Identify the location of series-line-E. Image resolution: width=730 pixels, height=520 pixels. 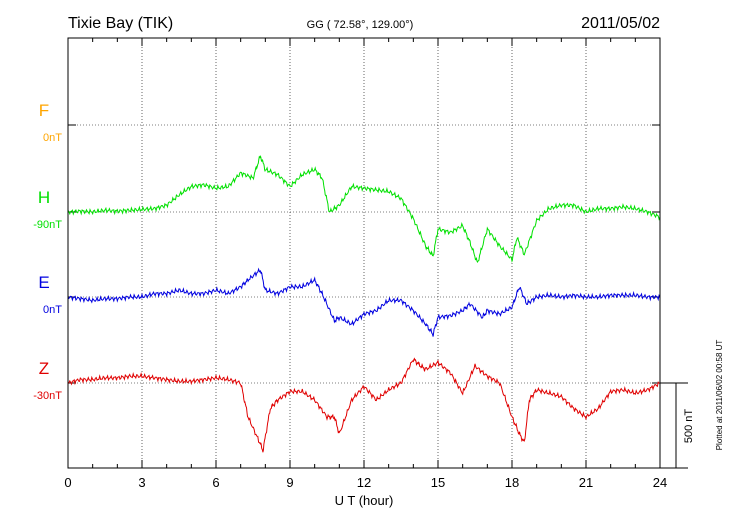
(364, 302).